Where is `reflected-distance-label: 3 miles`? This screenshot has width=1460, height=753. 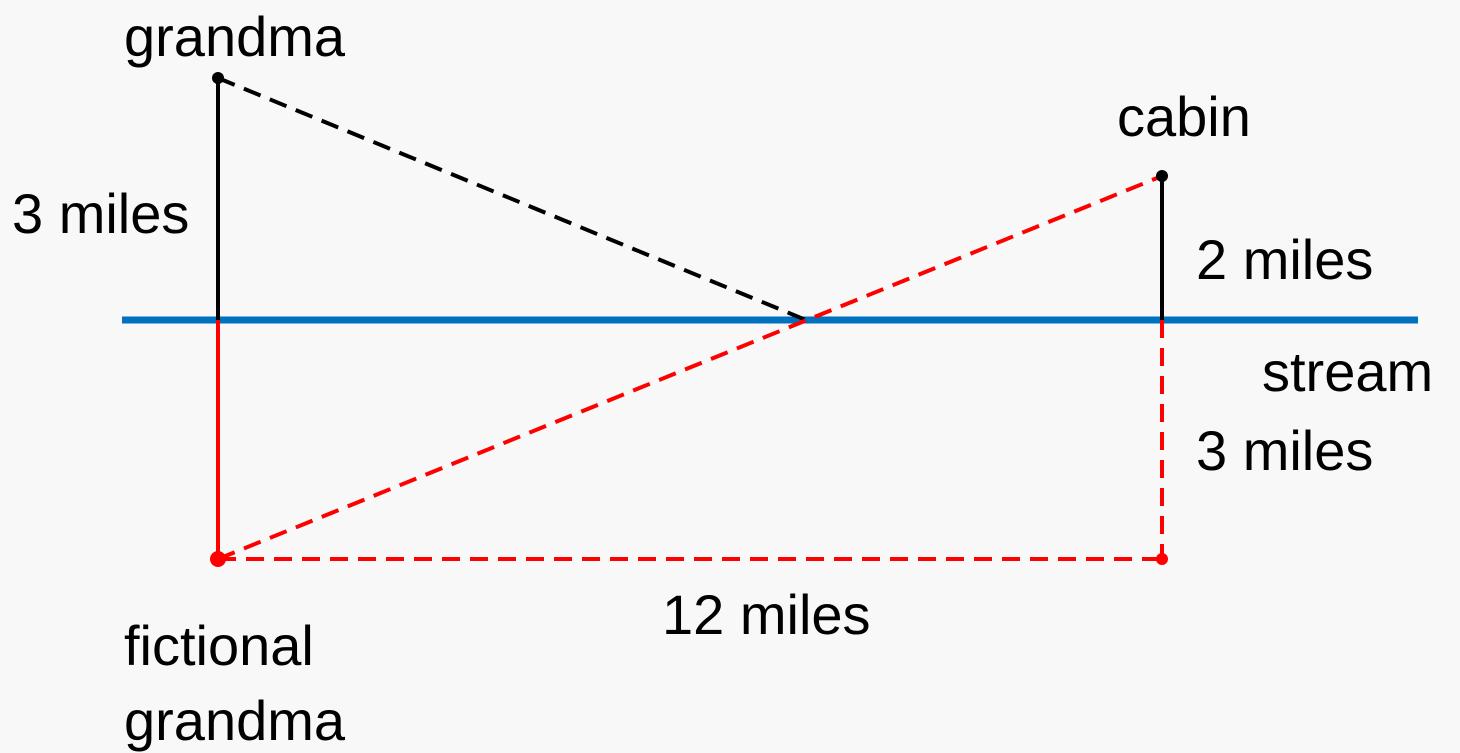 reflected-distance-label: 3 miles is located at coordinates (1284, 450).